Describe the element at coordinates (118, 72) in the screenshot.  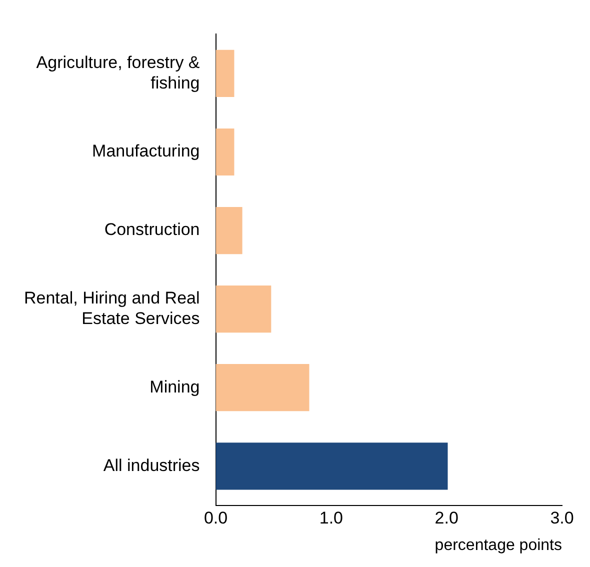
I see `y-tick-label: Agriculture, forestry & fishing` at that location.